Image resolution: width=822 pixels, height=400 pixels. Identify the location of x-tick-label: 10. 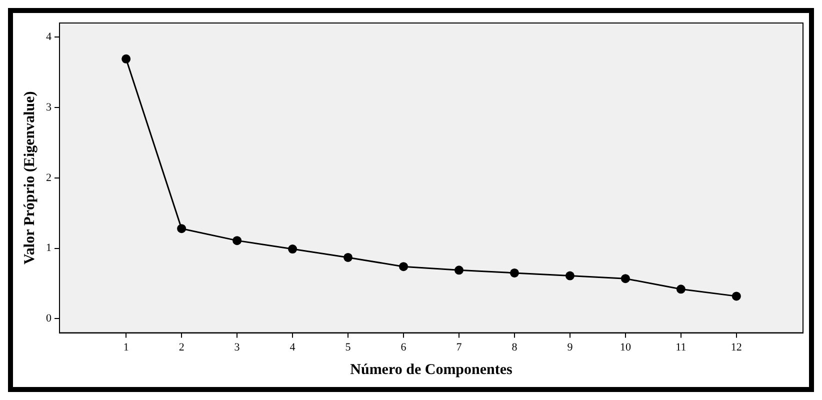
(626, 347).